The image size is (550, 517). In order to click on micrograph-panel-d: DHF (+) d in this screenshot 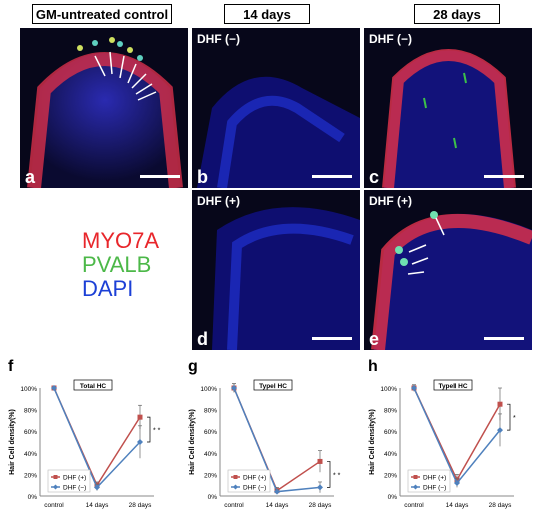, I will do `click(276, 270)`.